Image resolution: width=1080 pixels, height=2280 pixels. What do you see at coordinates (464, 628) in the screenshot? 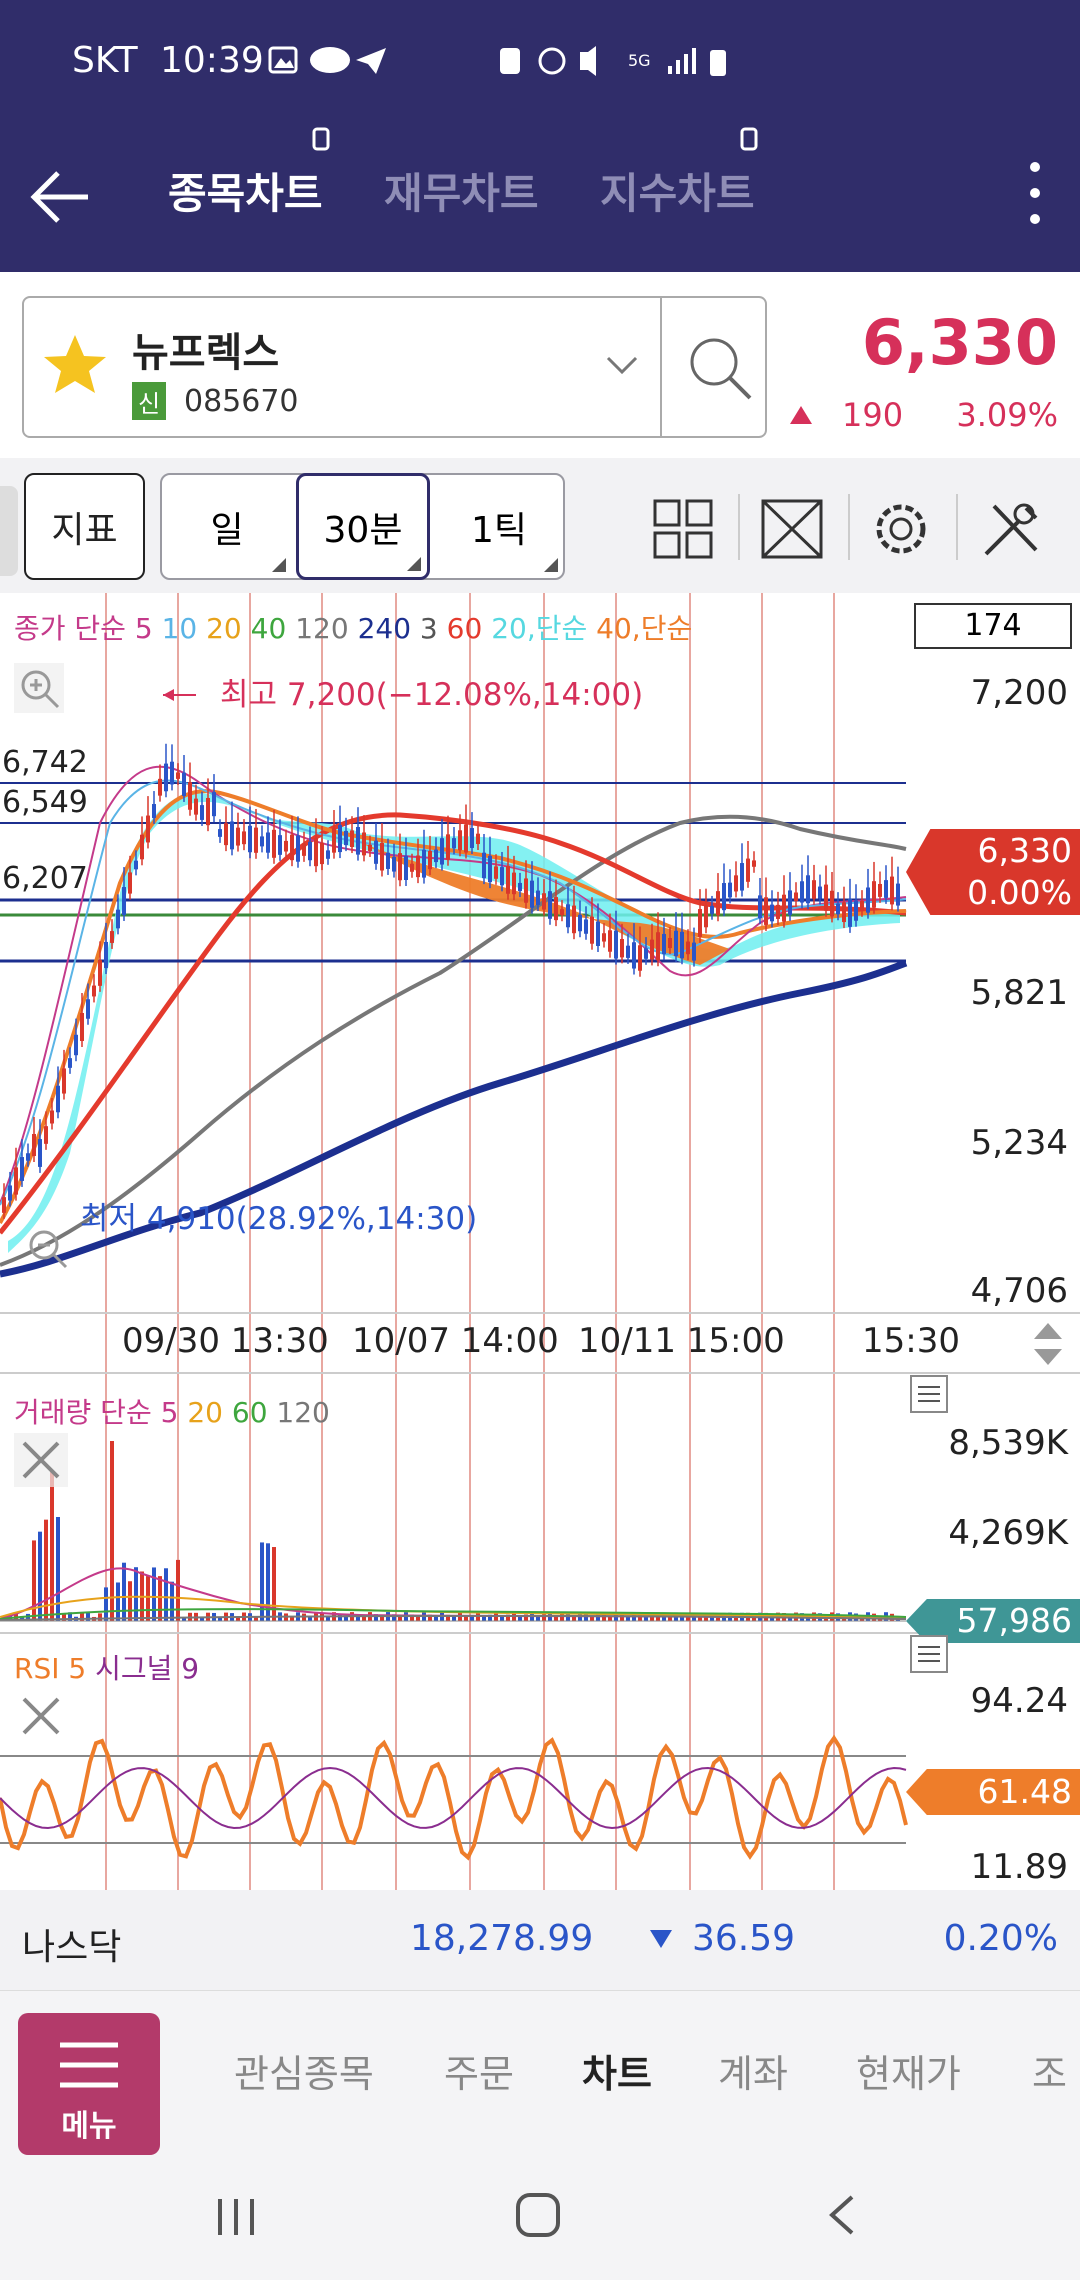
I see `legend-item: 60` at bounding box center [464, 628].